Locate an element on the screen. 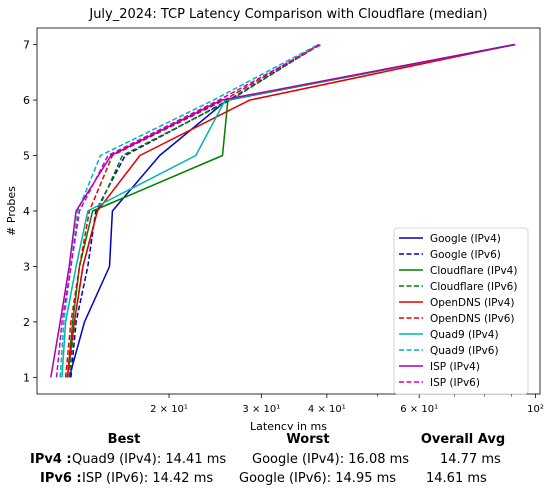 The image size is (544, 496). y-tick-label: 2 is located at coordinates (26, 322).